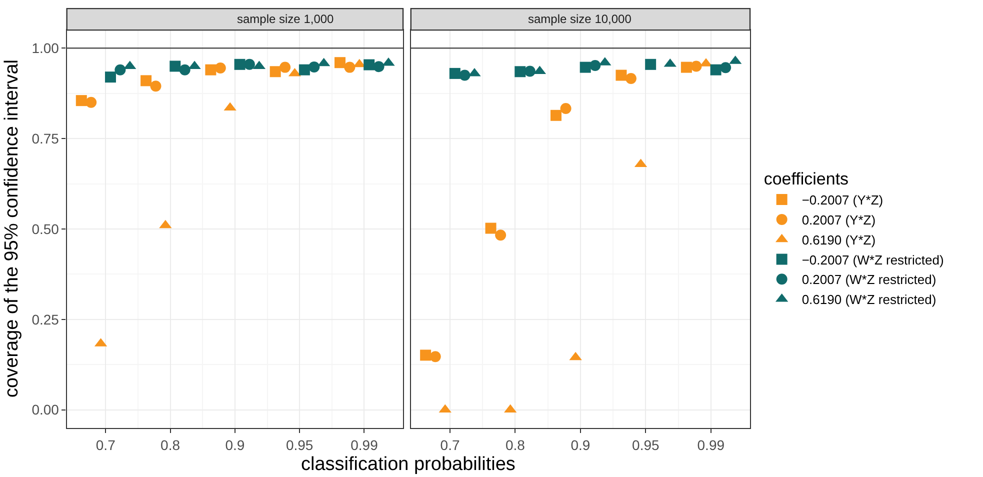 This screenshot has height=477, width=983. I want to click on y-tick-label: 0.50, so click(46, 228).